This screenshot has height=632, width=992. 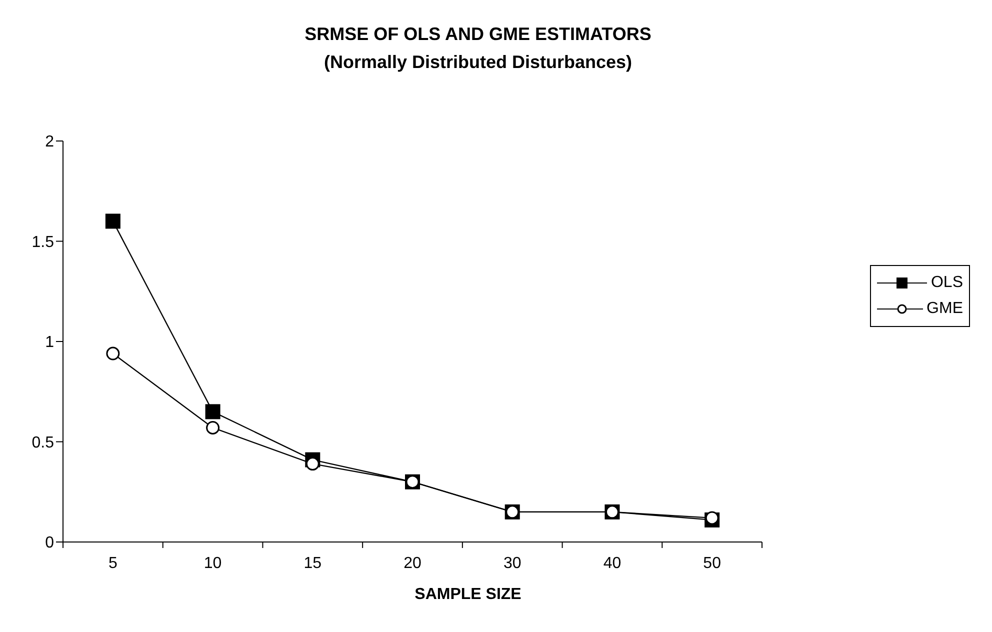 I want to click on x-tick-label: 20, so click(x=413, y=563).